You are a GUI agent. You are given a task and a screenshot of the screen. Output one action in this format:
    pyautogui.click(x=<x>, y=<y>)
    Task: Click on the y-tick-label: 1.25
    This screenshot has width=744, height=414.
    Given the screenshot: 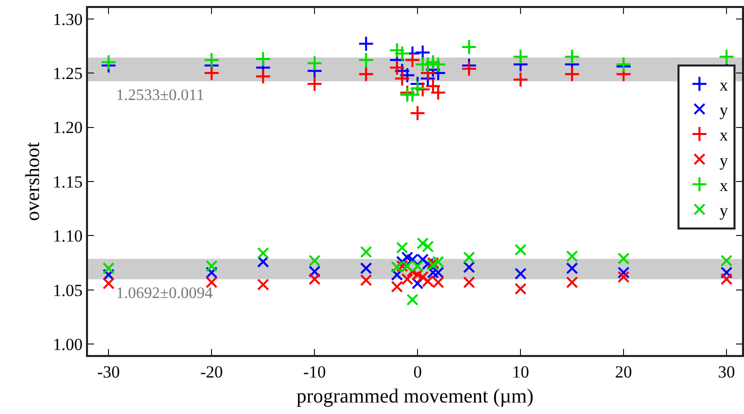 What is the action you would take?
    pyautogui.click(x=67, y=74)
    